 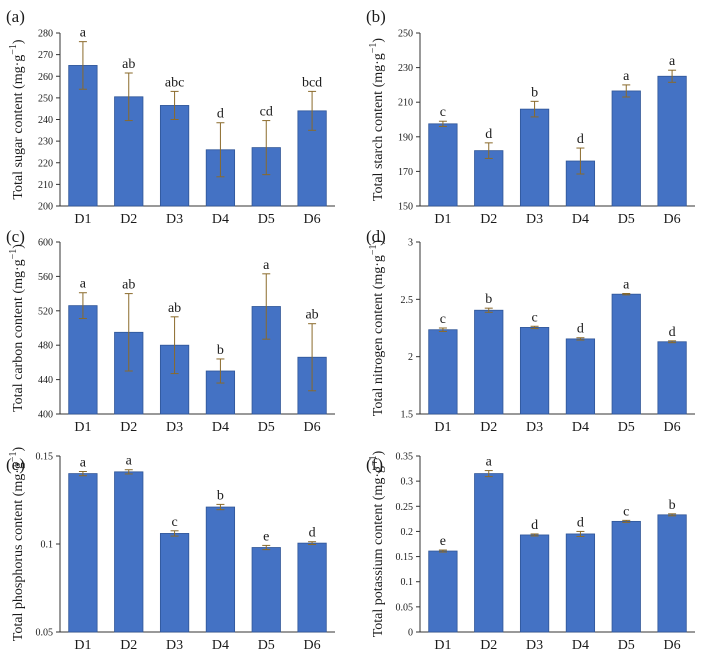 What do you see at coordinates (377, 543) in the screenshot?
I see `y-axis-label: Total potassium content (mg·g−1)` at bounding box center [377, 543].